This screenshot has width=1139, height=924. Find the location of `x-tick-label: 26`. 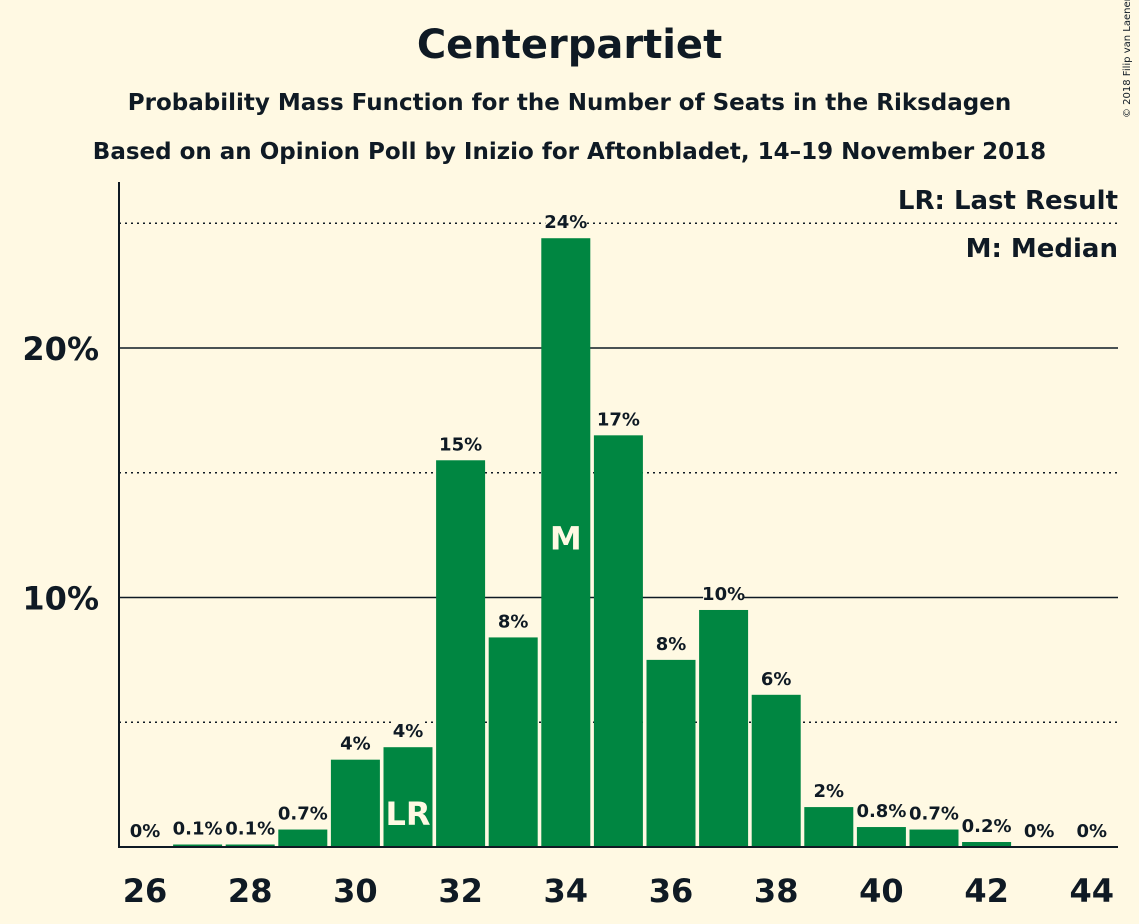

x-tick-label: 26 is located at coordinates (145, 891).